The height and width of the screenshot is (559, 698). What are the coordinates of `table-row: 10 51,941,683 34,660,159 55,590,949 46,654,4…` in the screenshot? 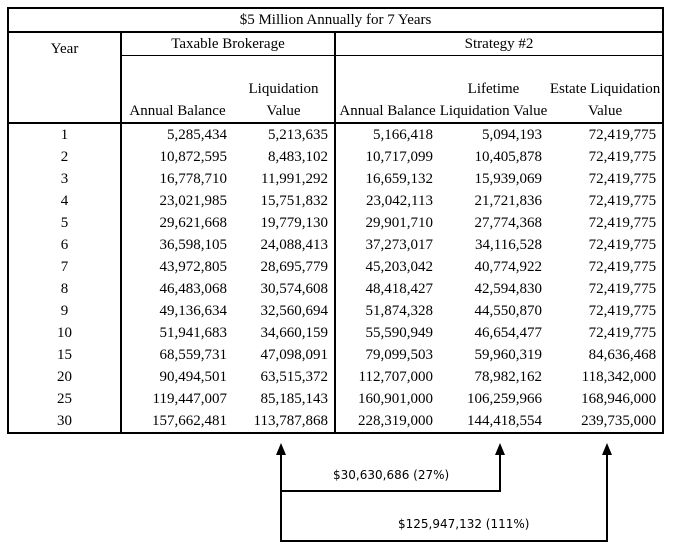 It's located at (336, 333).